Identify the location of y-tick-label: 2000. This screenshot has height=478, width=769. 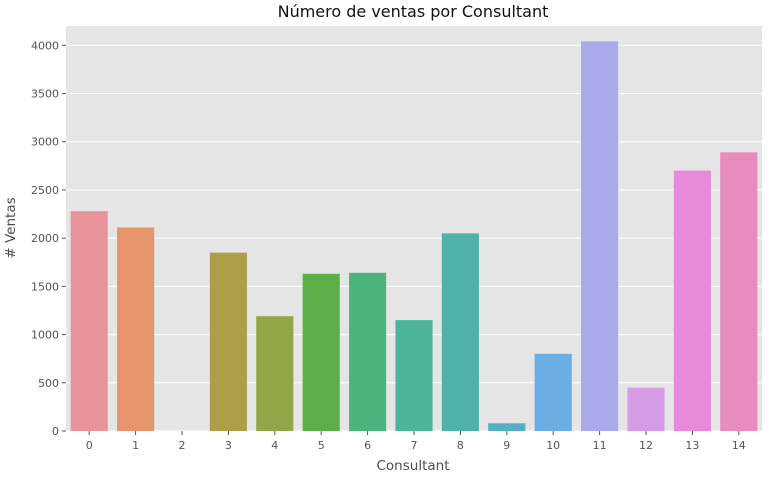
(45, 238).